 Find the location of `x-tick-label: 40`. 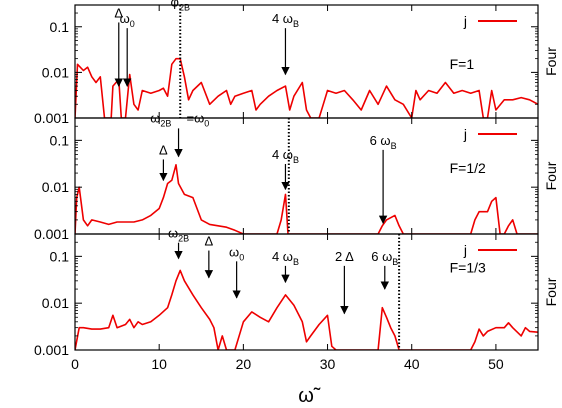

x-tick-label: 40 is located at coordinates (412, 364).